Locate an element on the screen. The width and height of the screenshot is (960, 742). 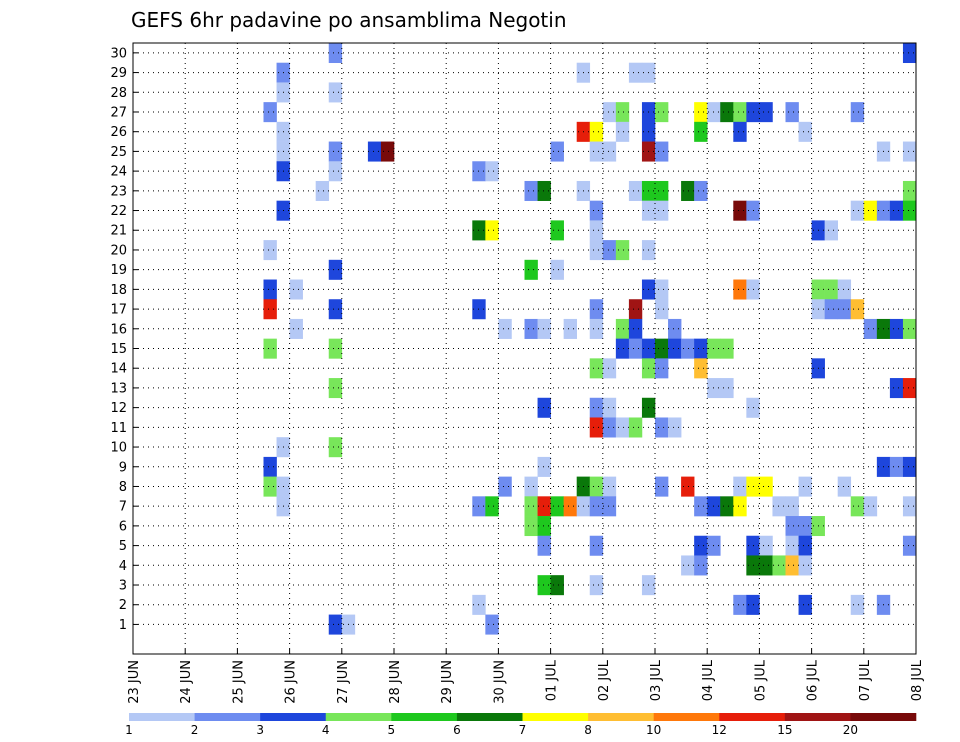
y-tick-label: 12 is located at coordinates (118, 408).